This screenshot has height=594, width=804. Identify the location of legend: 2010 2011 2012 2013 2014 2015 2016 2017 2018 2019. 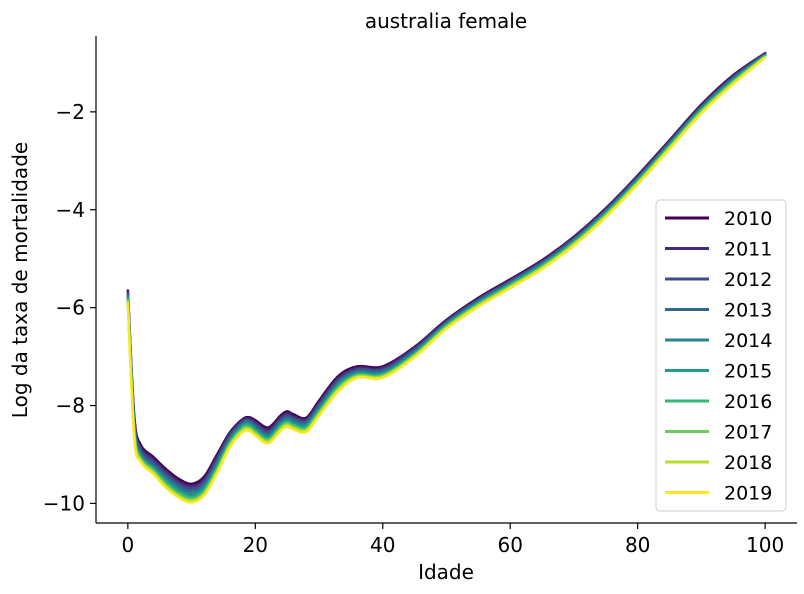
(721, 355).